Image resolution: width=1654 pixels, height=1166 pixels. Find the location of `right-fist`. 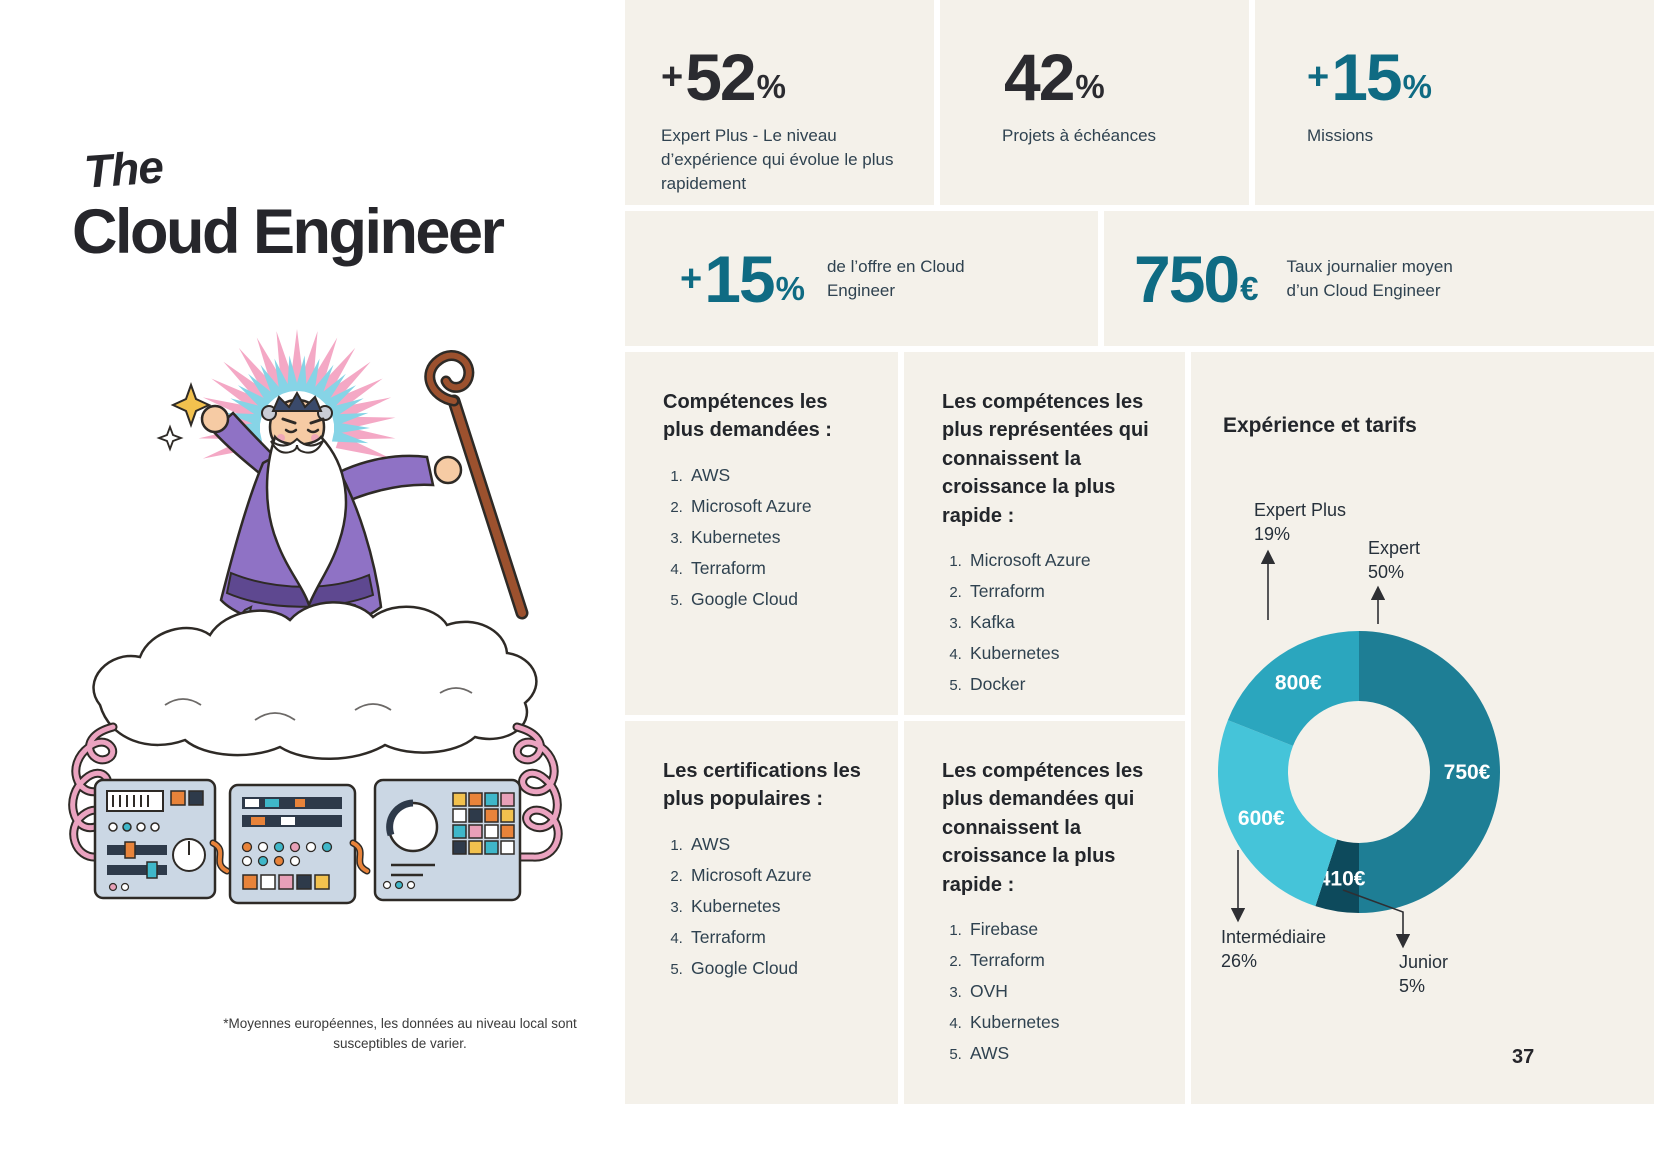

right-fist is located at coordinates (448, 470).